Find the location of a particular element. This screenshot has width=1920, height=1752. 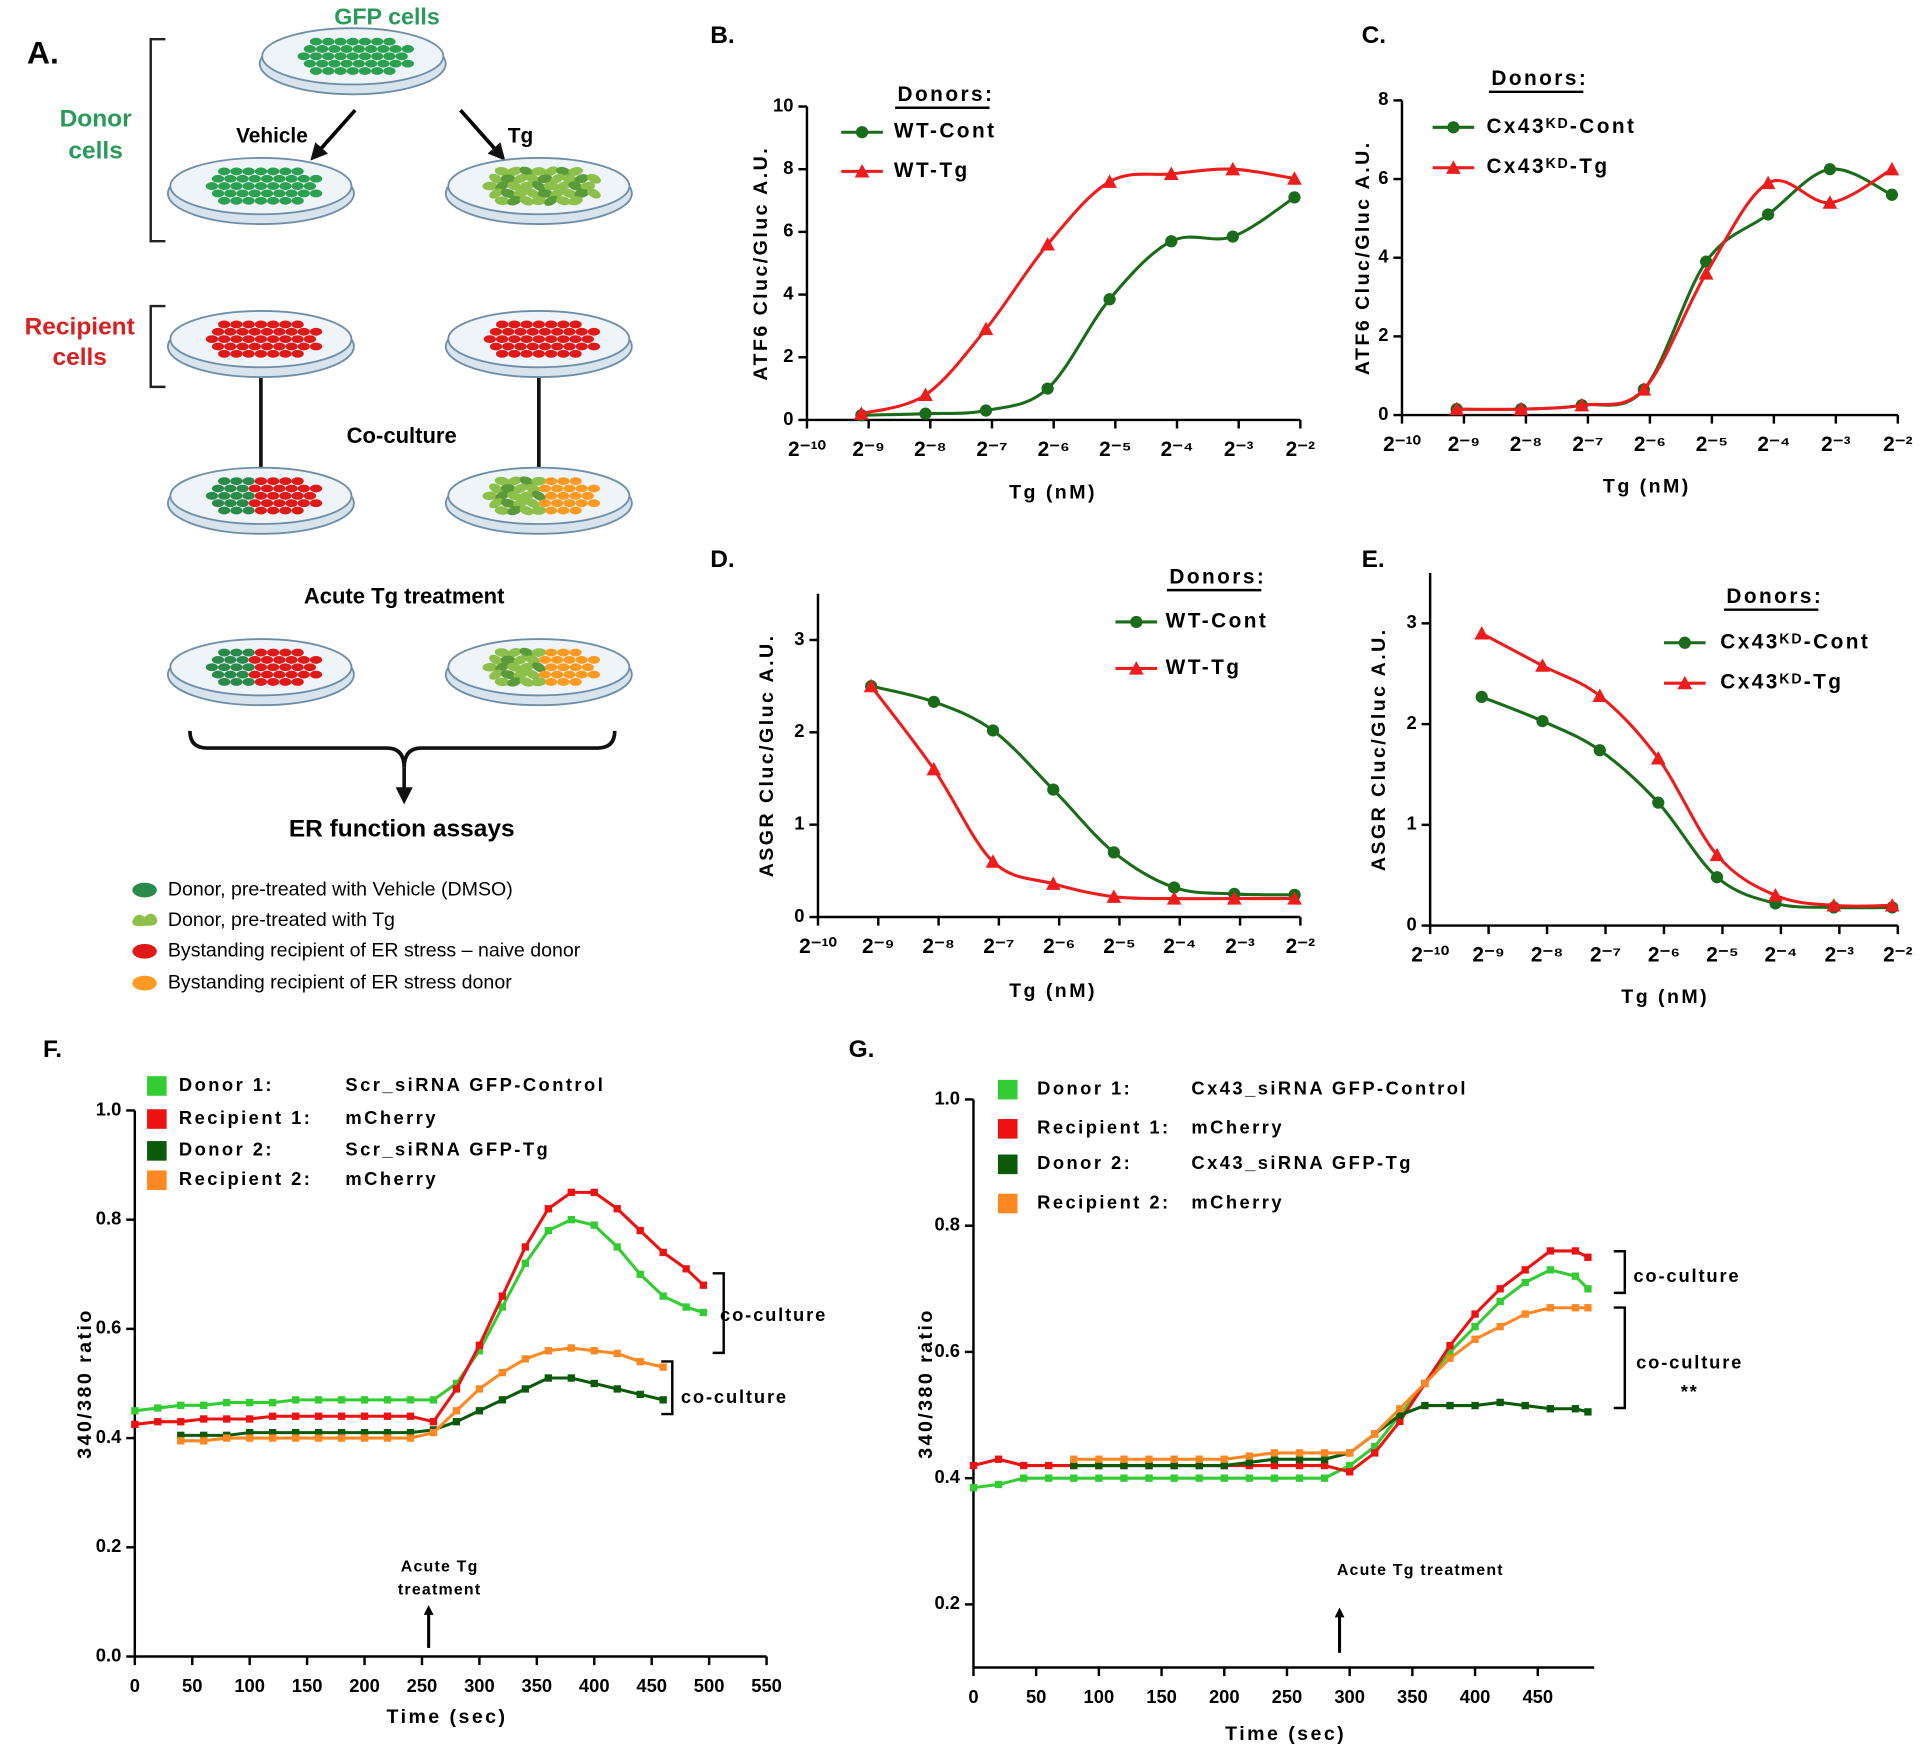

x-tick-label: 2⁻⁹ is located at coordinates (868, 449).